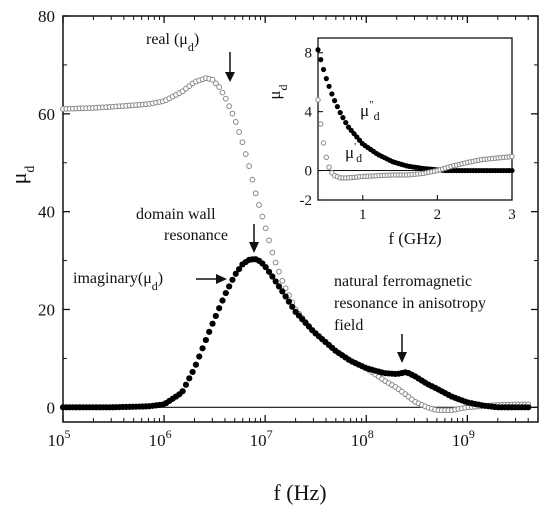  What do you see at coordinates (51, 407) in the screenshot?
I see `y-tick-label: 0` at bounding box center [51, 407].